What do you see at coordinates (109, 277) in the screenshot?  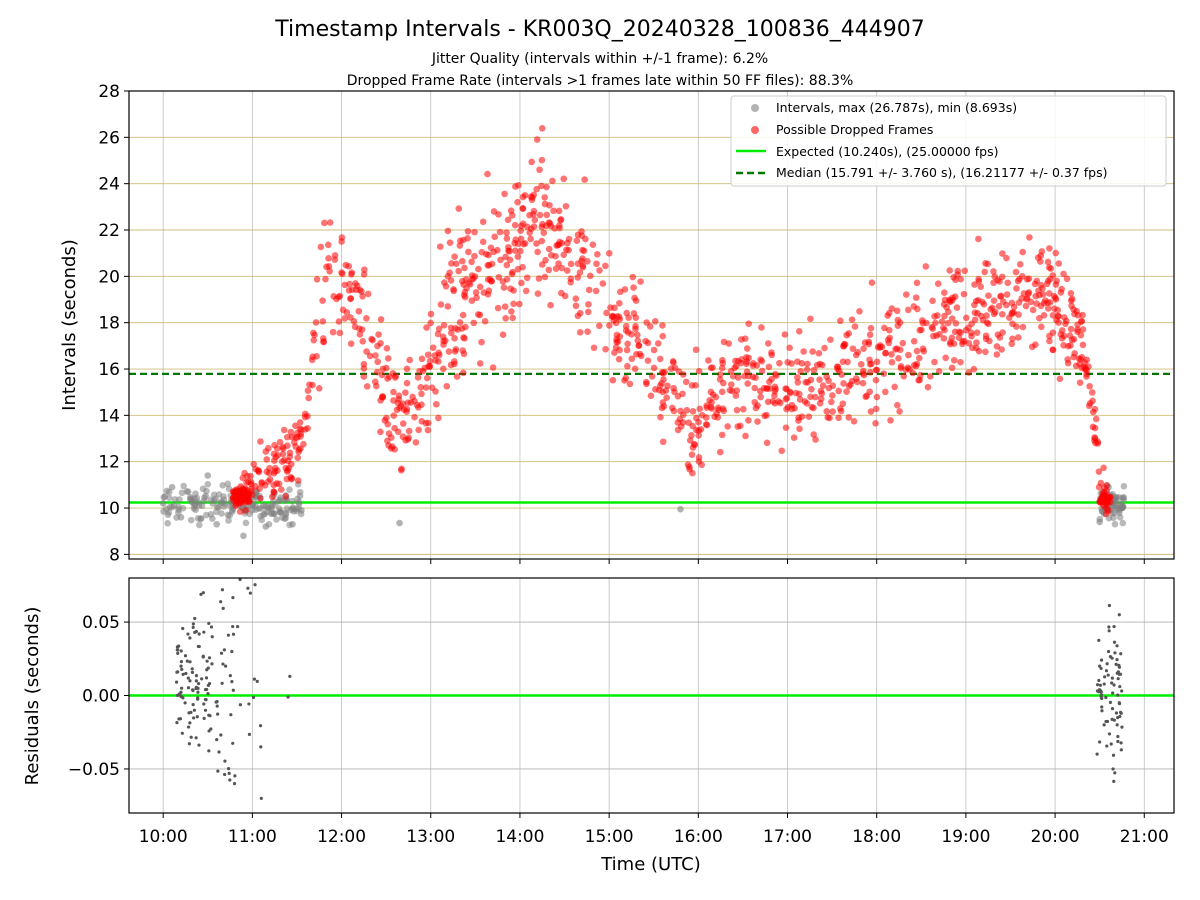 I see `intervals-y-tick-label: 20` at bounding box center [109, 277].